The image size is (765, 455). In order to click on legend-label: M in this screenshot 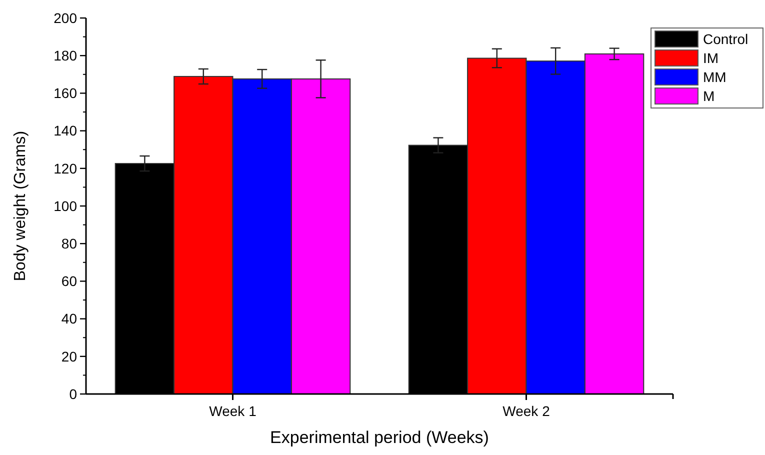, I will do `click(709, 96)`.